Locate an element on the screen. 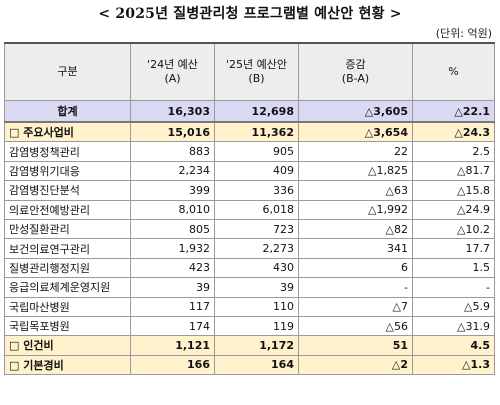 The width and height of the screenshot is (500, 405). row-2024: 883 is located at coordinates (172, 151).